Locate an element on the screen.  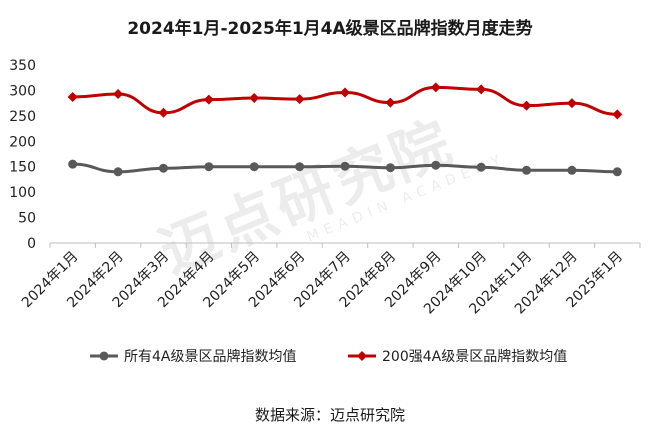
y-tick-label: 50 is located at coordinates (27, 219).